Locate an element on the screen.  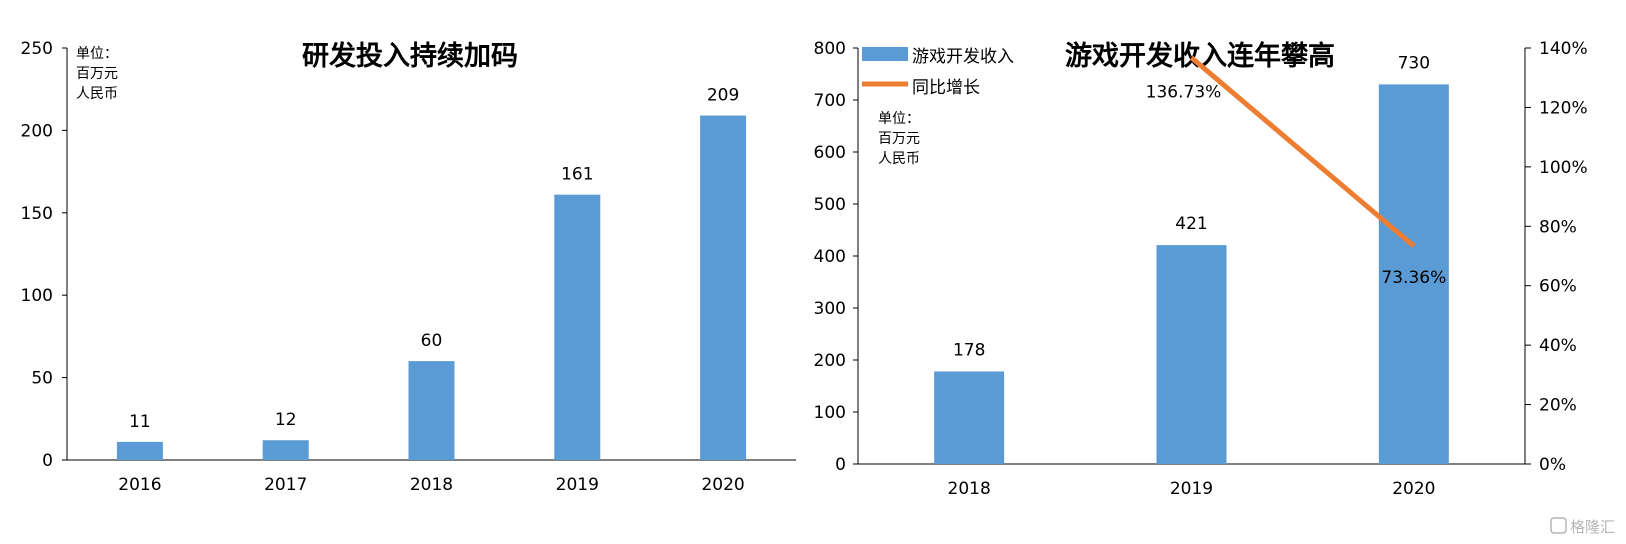
line-series is located at coordinates (1302, 151).